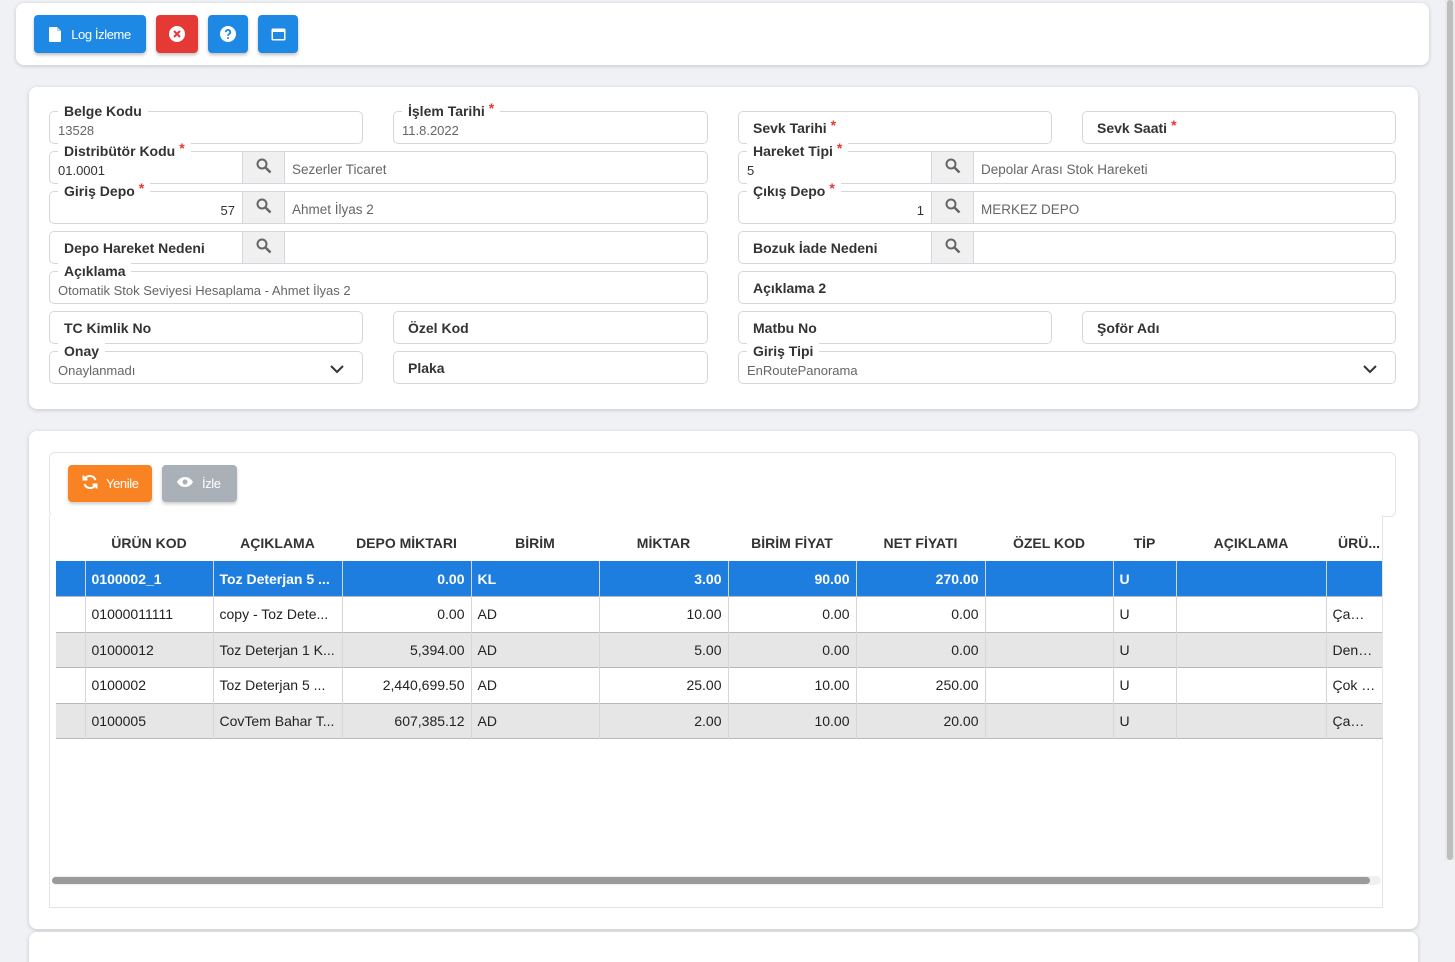  I want to click on column-header: ÜRÜN KOD, so click(149, 543).